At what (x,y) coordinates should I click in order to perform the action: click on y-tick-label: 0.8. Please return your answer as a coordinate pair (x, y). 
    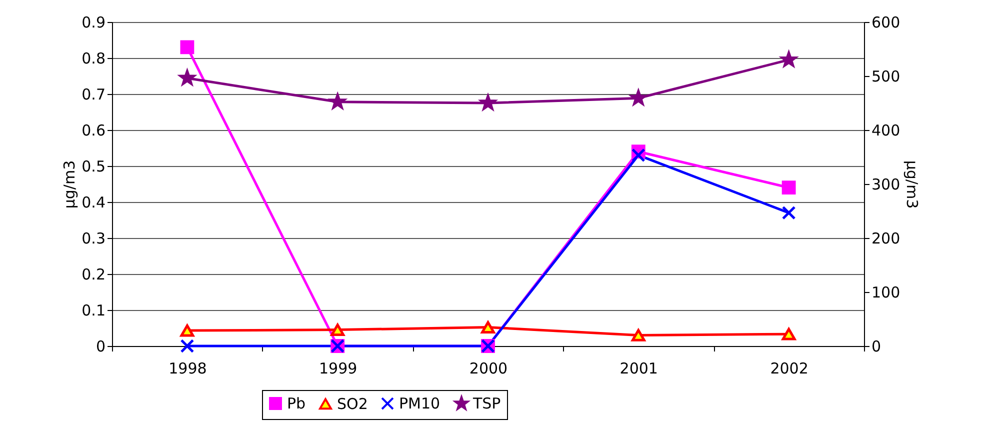
    Looking at the image, I should click on (94, 59).